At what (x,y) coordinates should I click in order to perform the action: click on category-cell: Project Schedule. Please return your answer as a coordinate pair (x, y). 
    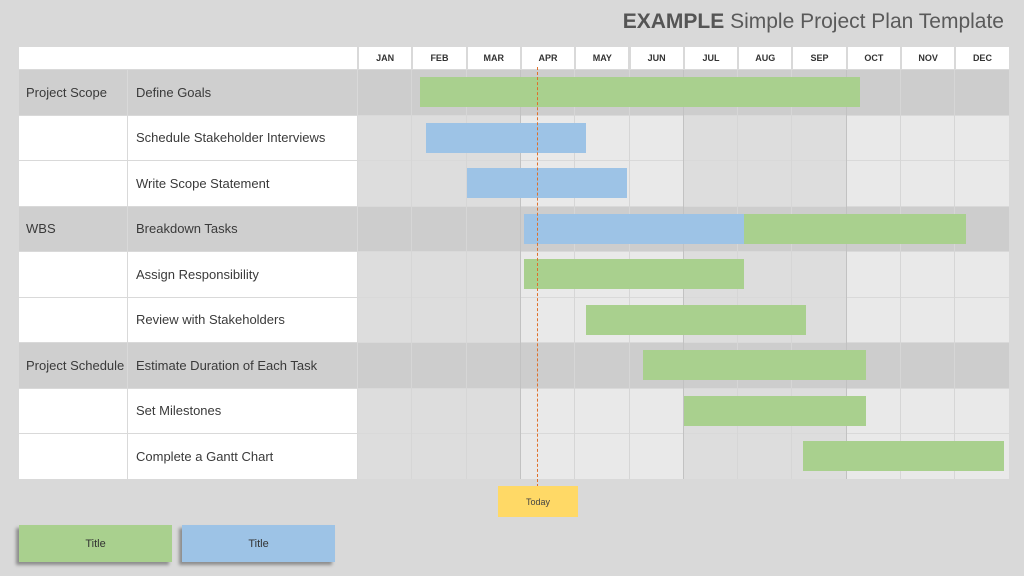
    Looking at the image, I should click on (73, 365).